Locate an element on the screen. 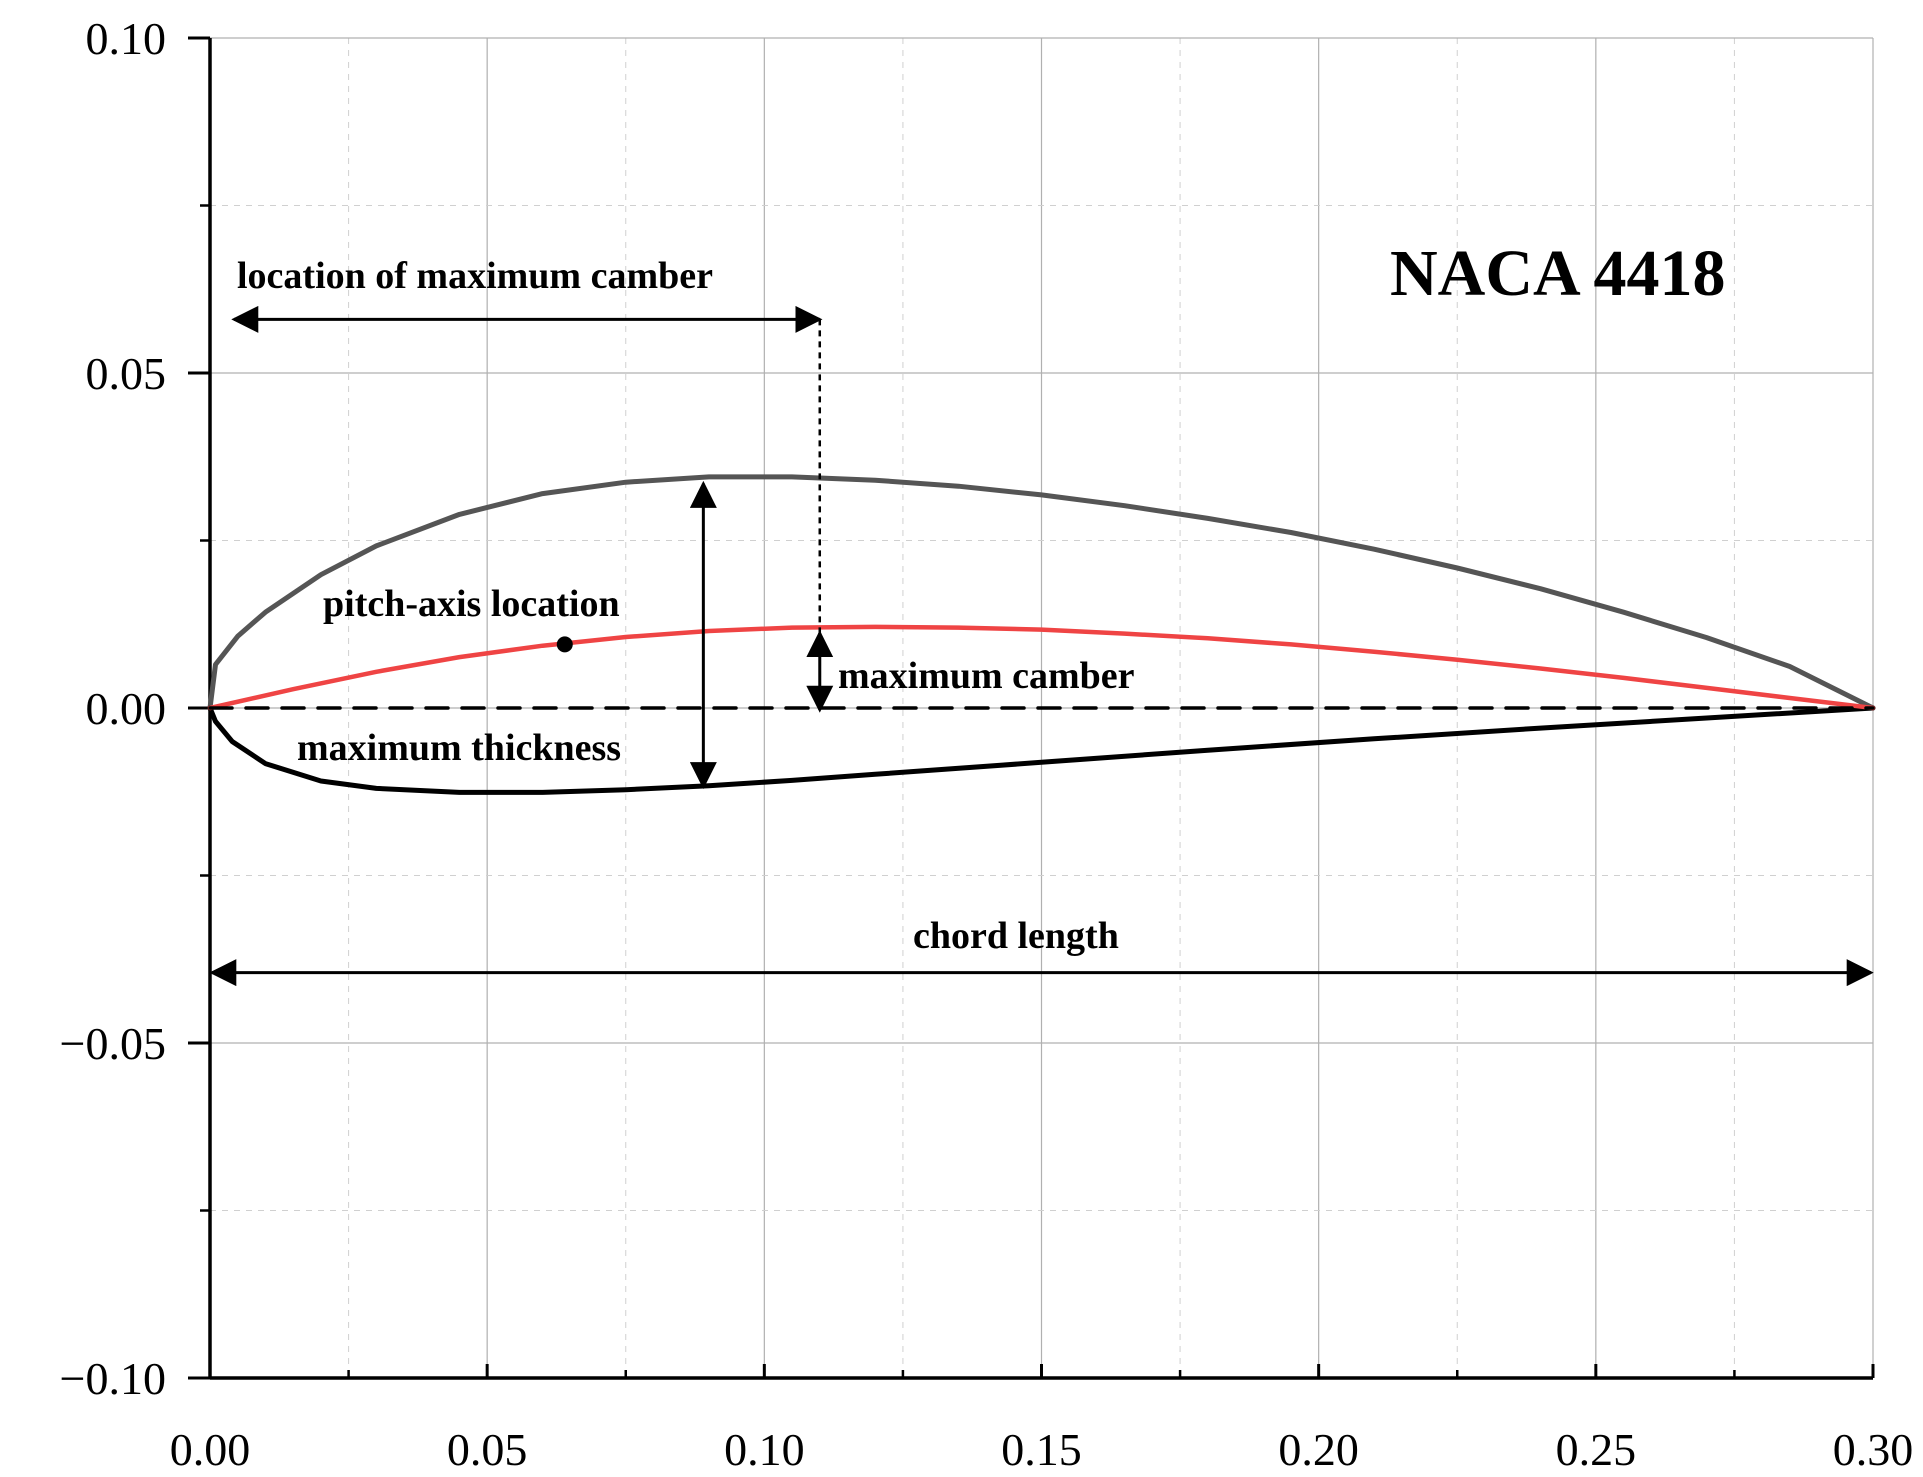  y-tick-label: −0.10 is located at coordinates (113, 1378).